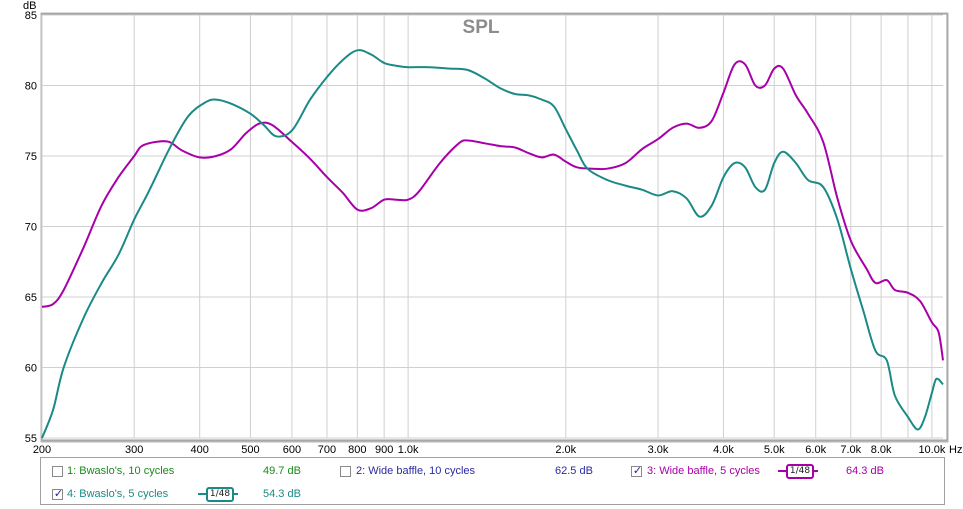 The width and height of the screenshot is (963, 509). Describe the element at coordinates (31, 16) in the screenshot. I see `y-tick-label: 85` at that location.